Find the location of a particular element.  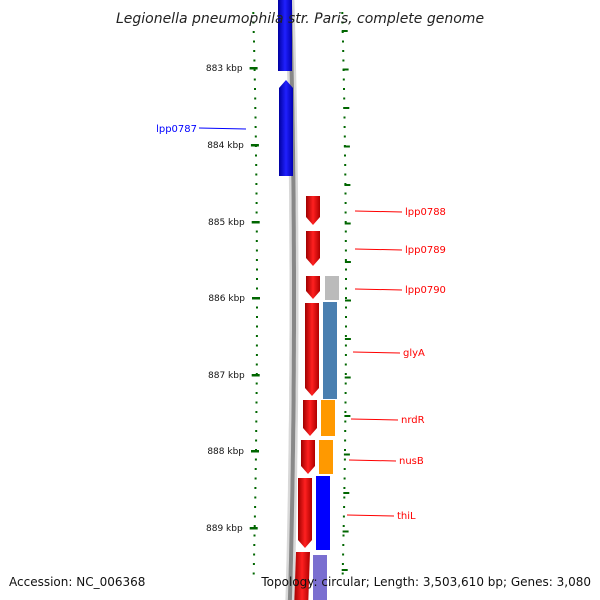

gene-arrow-lpp0789 is located at coordinates (313, 248).